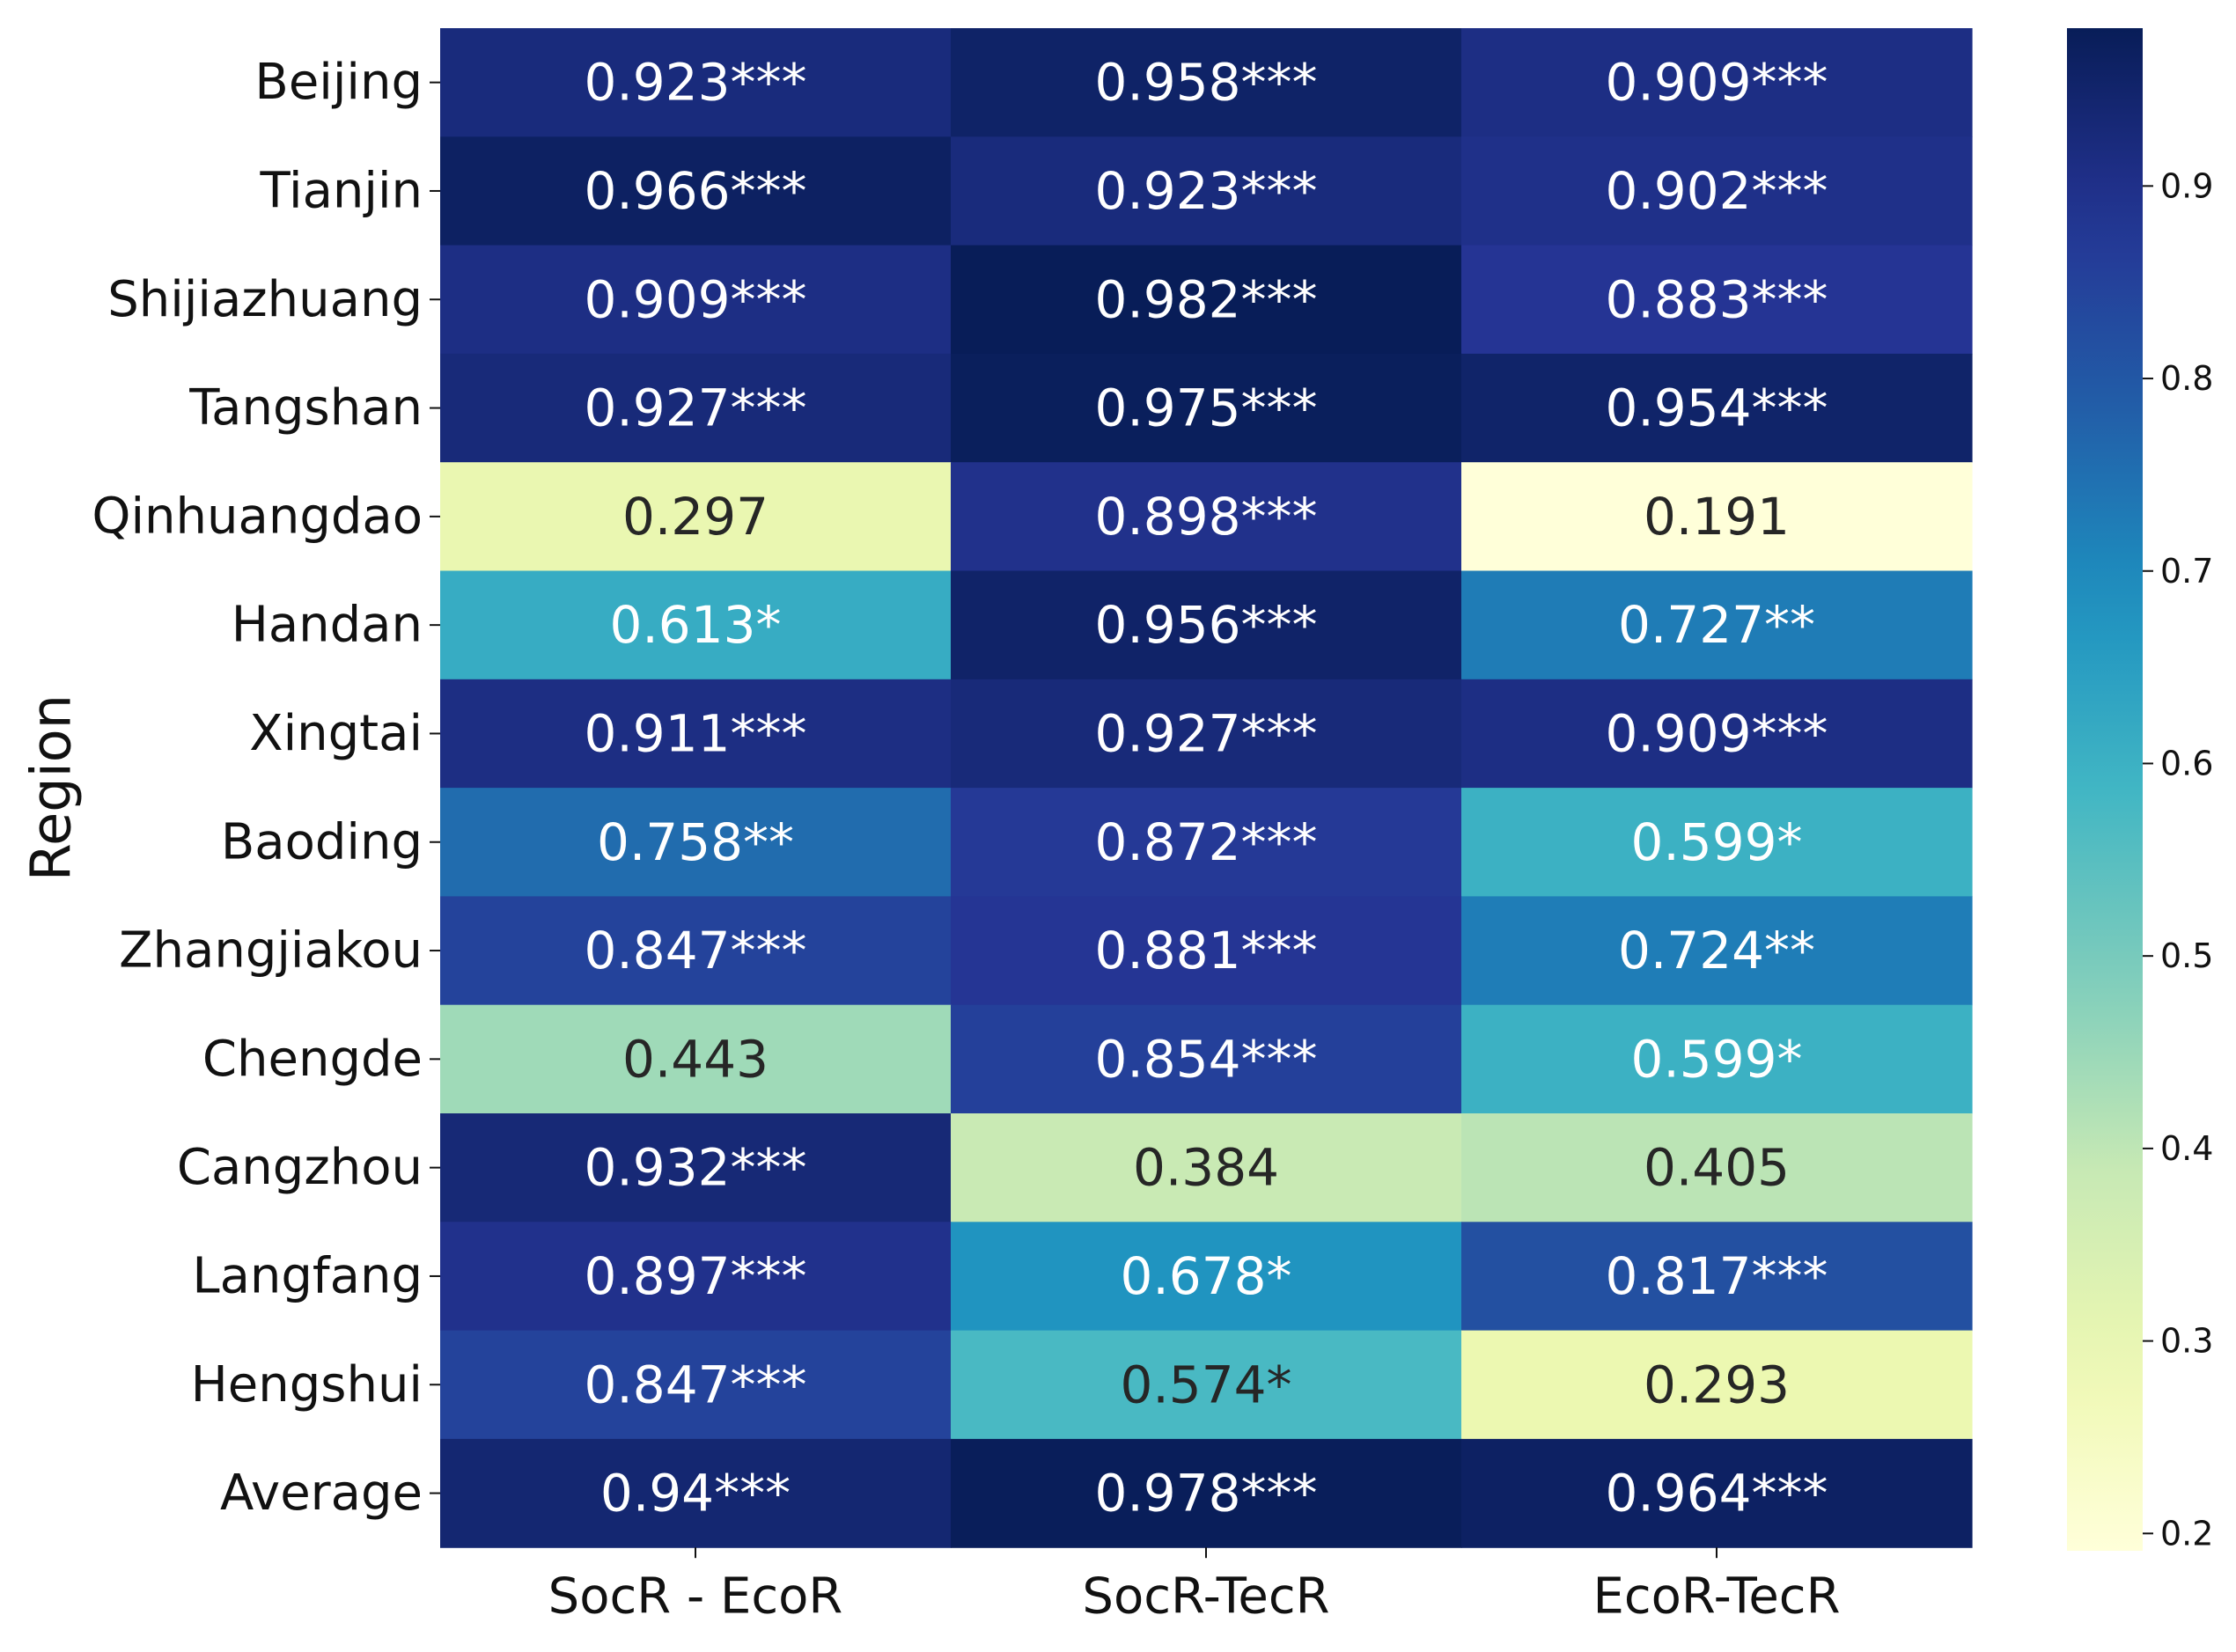 This screenshot has width=2236, height=1652. I want to click on cell-value-label: 0.443, so click(695, 1059).